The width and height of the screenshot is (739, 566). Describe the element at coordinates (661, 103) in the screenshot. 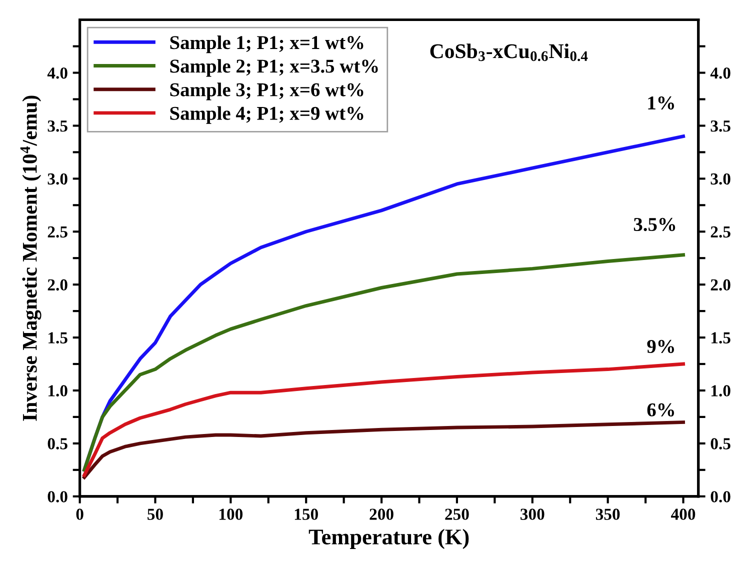

I see `annotation: 1%` at that location.